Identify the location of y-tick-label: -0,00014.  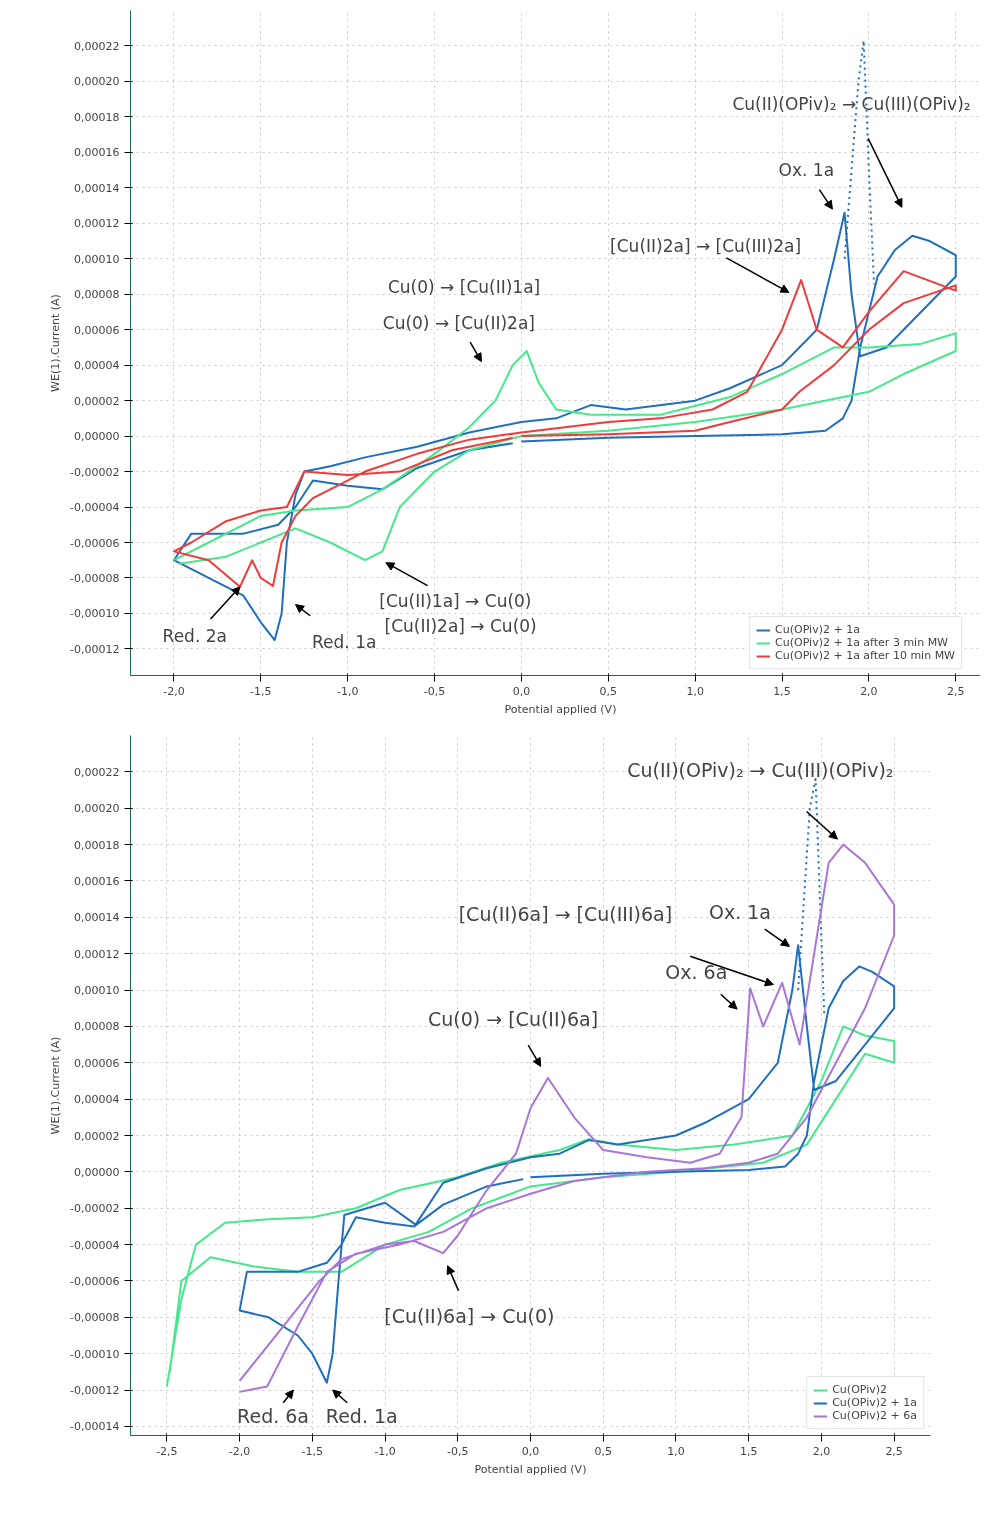
(95, 1427).